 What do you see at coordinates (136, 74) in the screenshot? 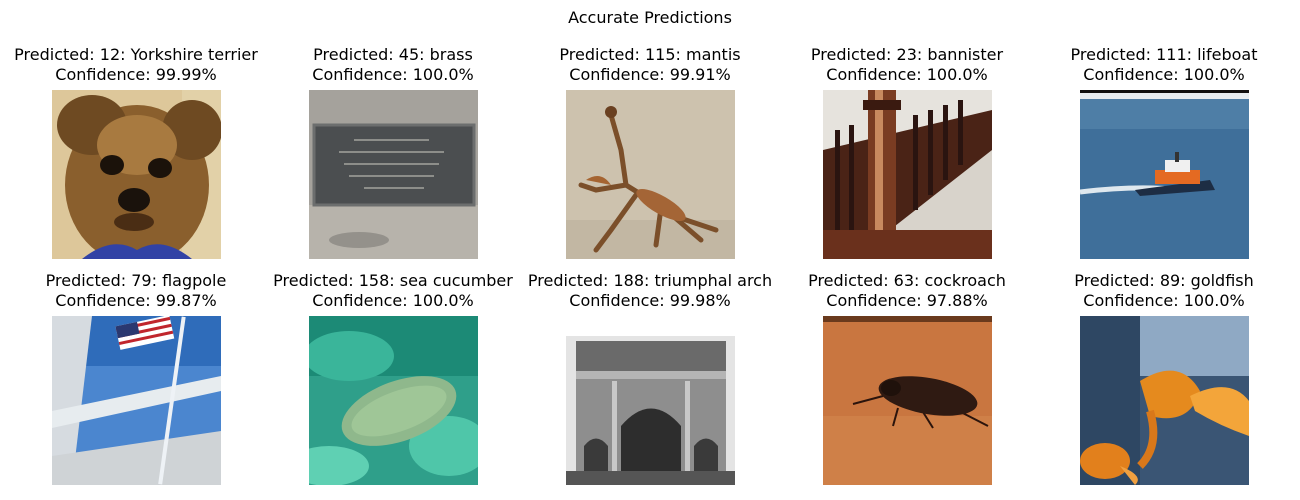
I see `confidence-label: Confidence: 99.99%` at bounding box center [136, 74].